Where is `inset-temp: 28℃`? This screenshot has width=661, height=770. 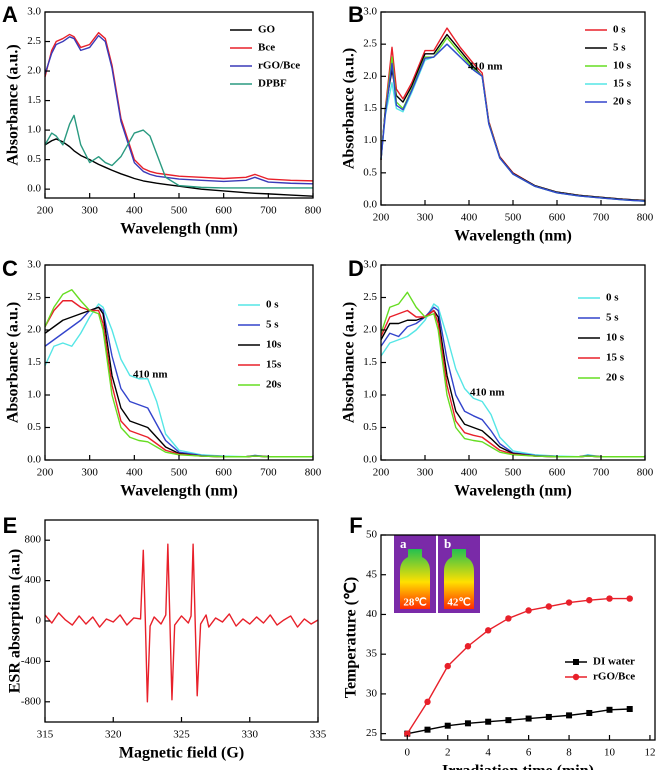 inset-temp: 28℃ is located at coordinates (414, 603).